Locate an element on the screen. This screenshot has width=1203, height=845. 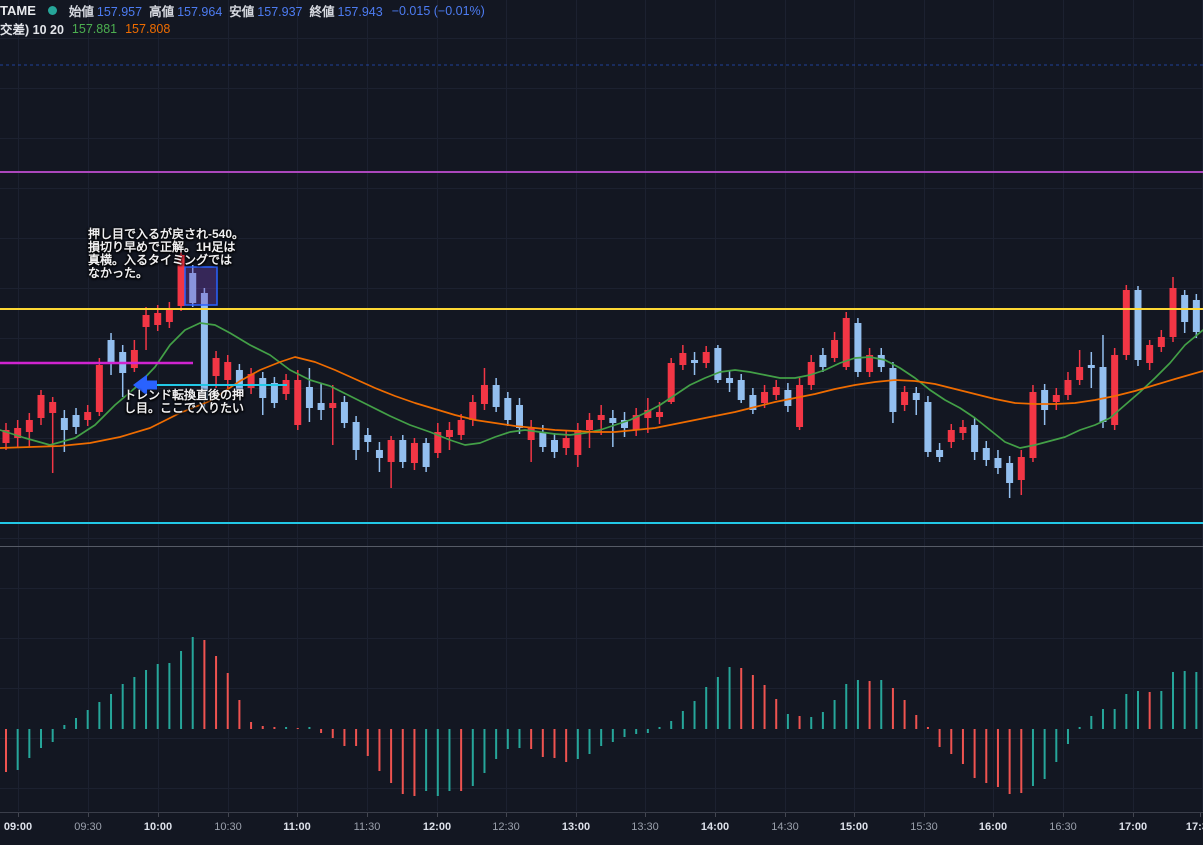
market-status-dot-icon is located at coordinates (52, 10).